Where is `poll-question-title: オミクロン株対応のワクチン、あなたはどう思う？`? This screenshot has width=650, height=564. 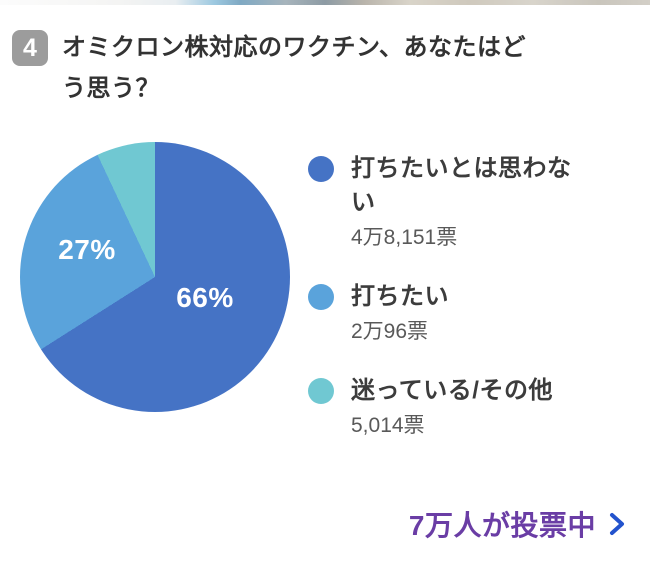
poll-question-title: オミクロン株対応のワクチン、あなたはどう思う？ is located at coordinates (294, 68).